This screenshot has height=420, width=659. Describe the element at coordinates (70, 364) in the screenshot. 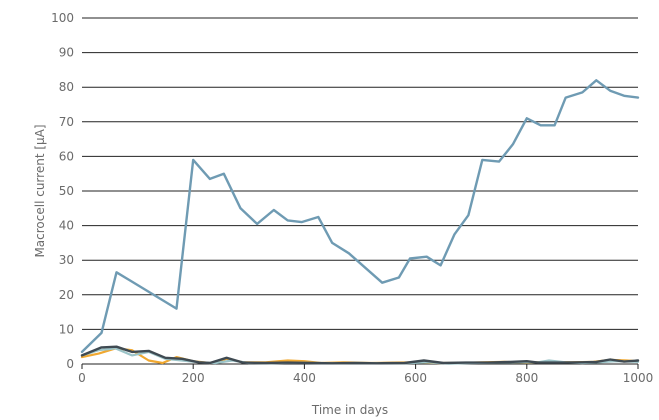

I see `y-tick-label: 0` at that location.